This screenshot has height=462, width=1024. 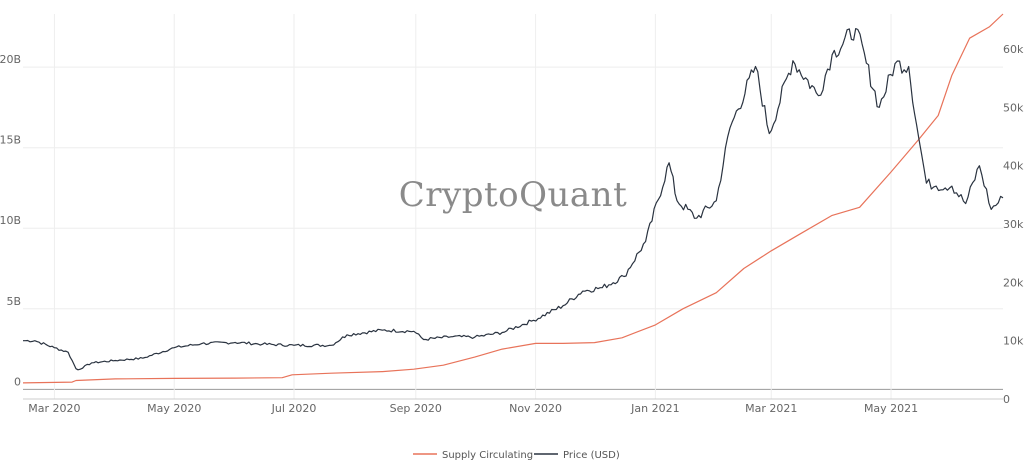 I want to click on y-left-tick-label: 10B, so click(x=10, y=220).